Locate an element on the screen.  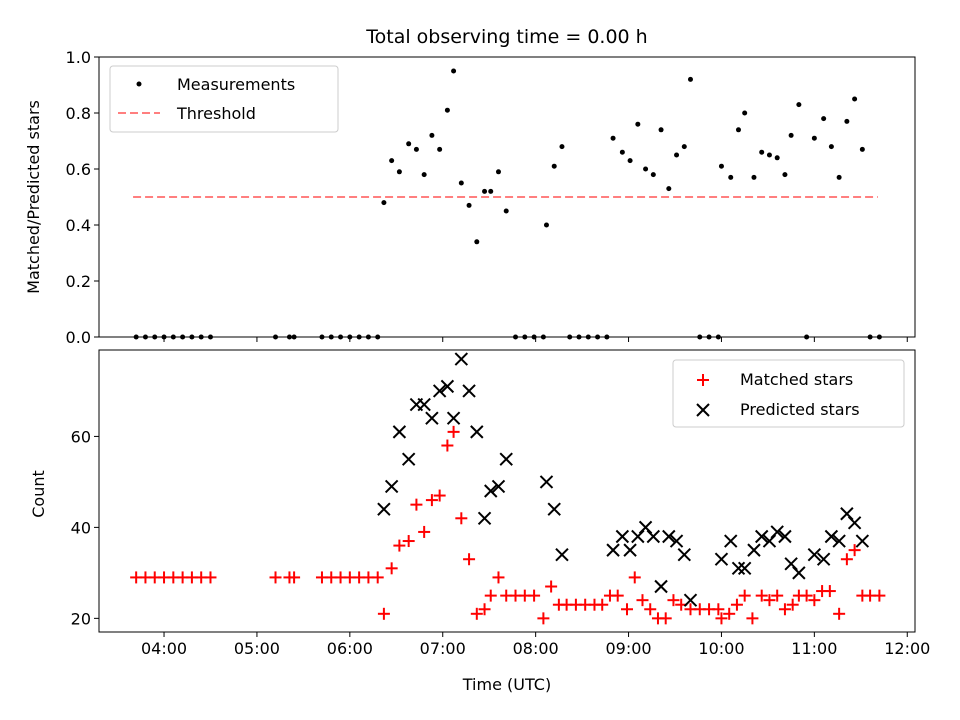
top-y-tick-label: 0.8 is located at coordinates (78, 113).